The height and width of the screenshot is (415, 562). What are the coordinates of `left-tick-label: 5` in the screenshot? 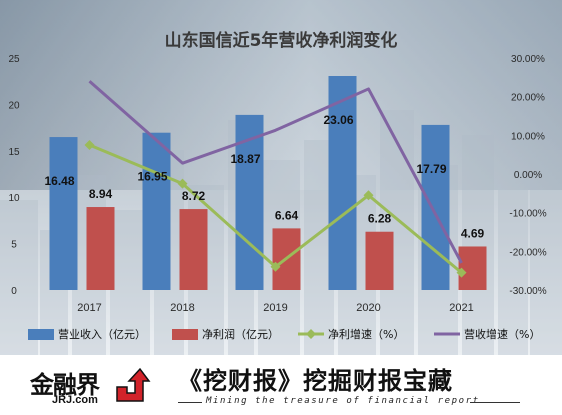 It's located at (14, 245).